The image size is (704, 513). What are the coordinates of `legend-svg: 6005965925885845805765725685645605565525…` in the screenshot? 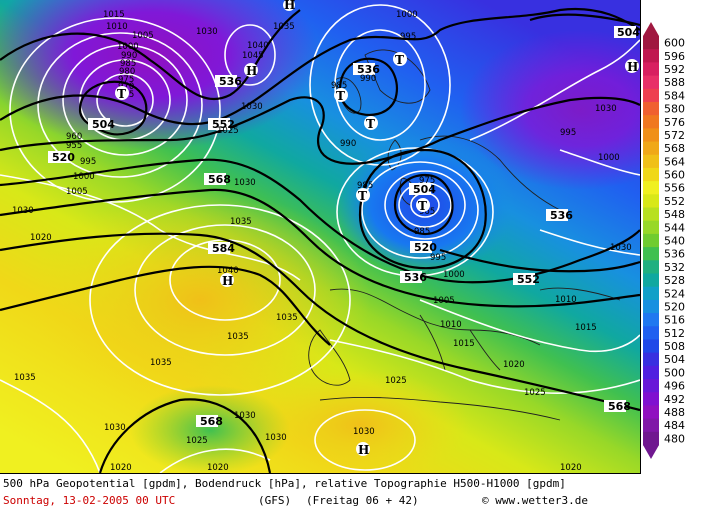 It's located at (664, 240).